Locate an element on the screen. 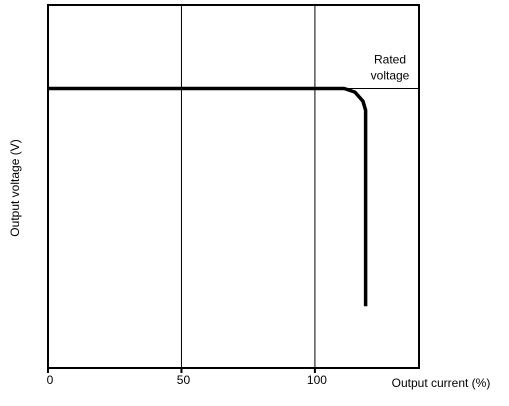  x-axis-label: Output current (%) is located at coordinates (441, 383).